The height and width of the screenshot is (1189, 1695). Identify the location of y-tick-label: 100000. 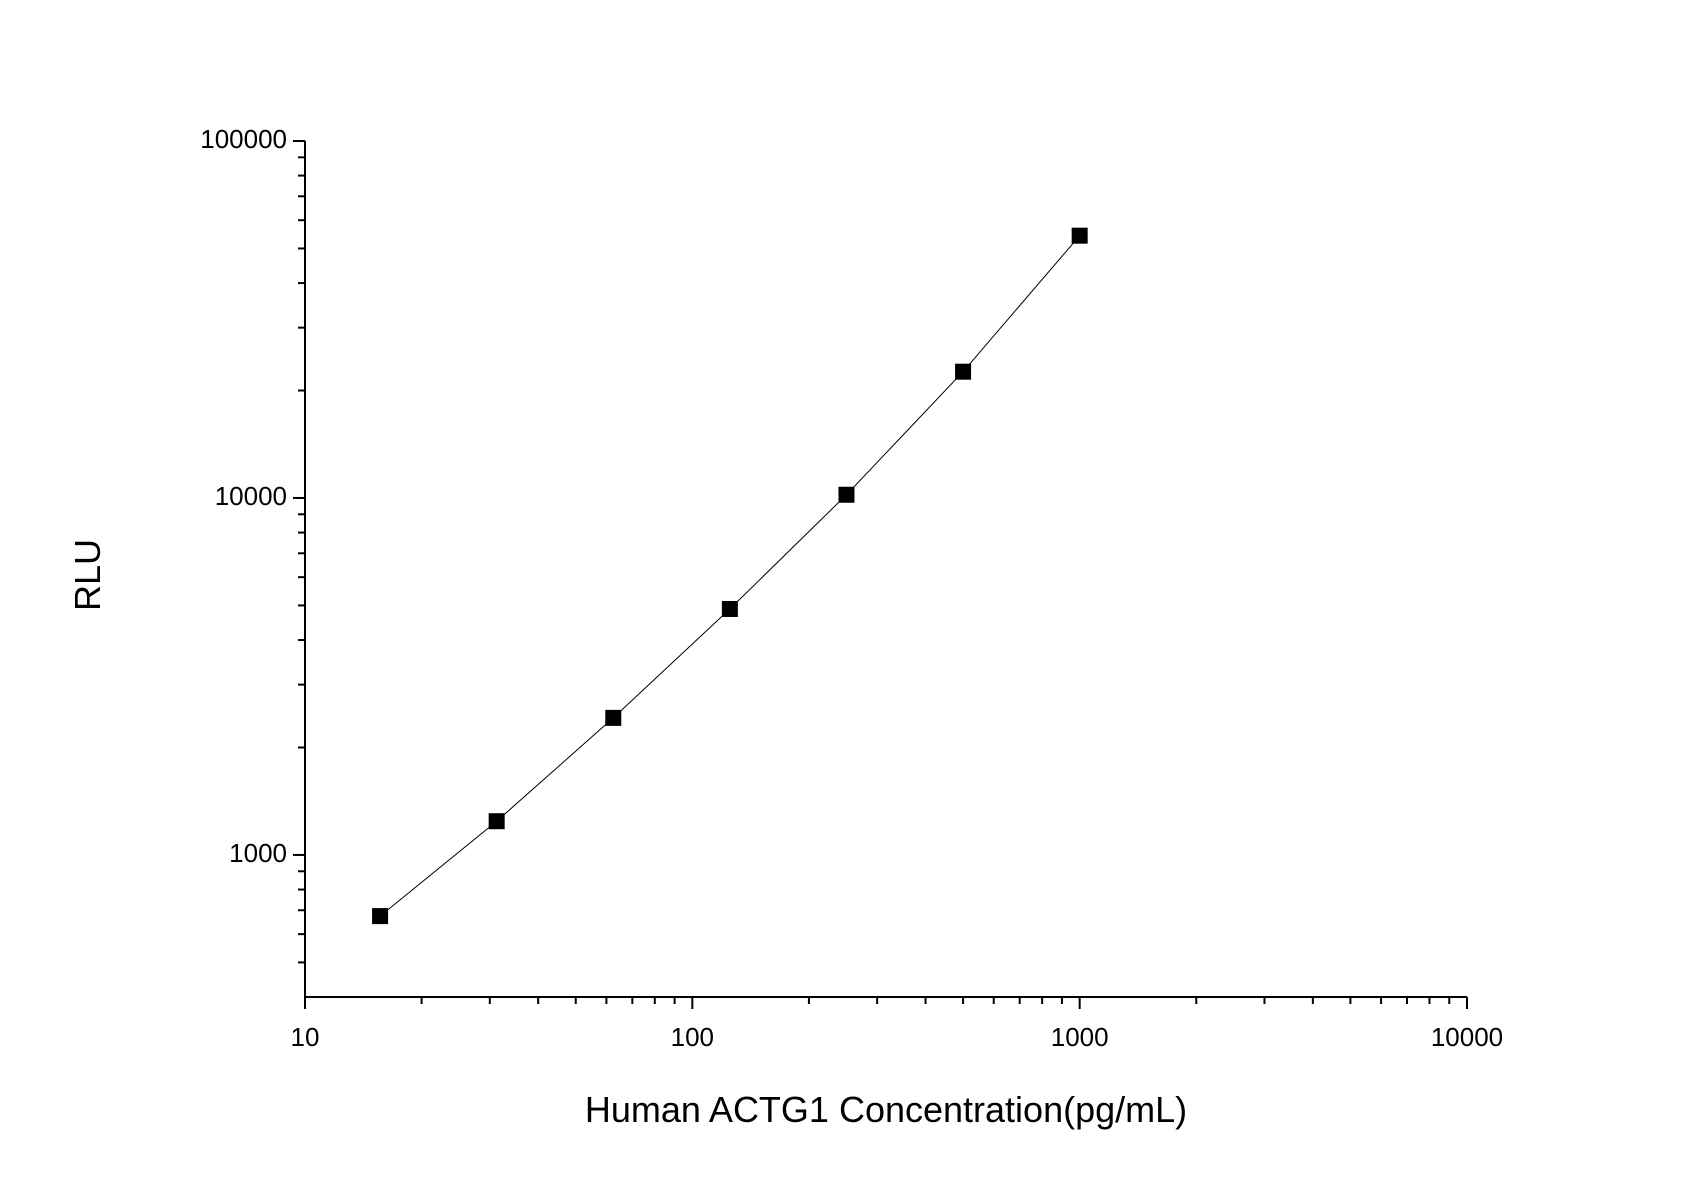
(243, 139).